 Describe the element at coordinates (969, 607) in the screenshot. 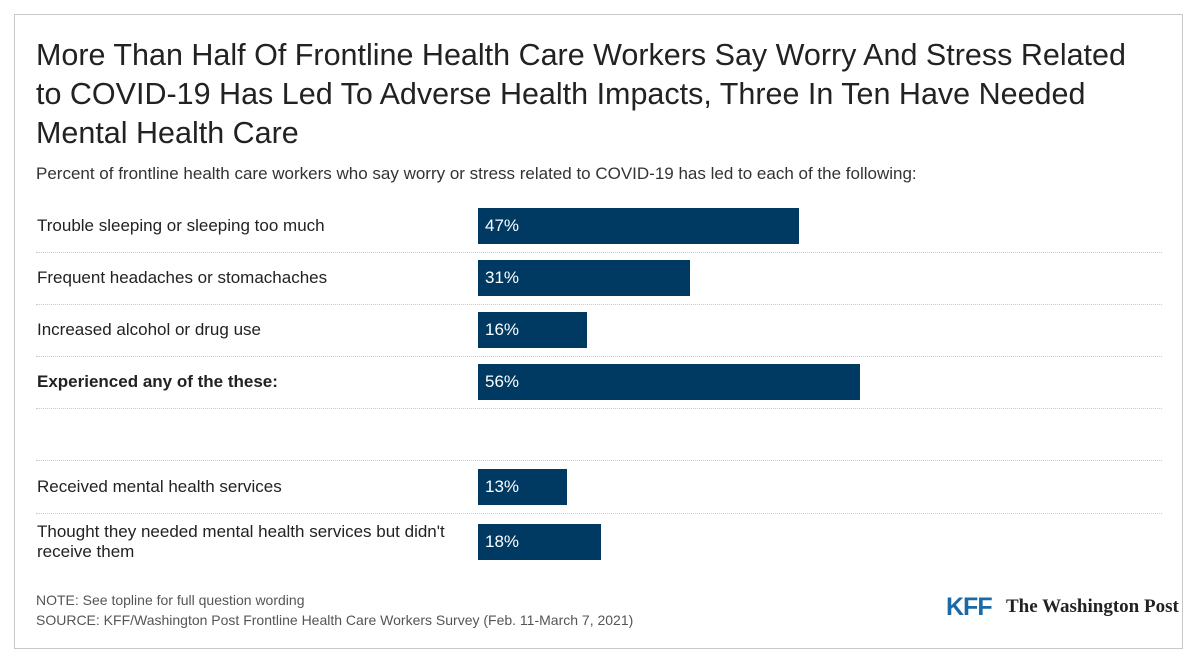

I see `logo: KFF` at that location.